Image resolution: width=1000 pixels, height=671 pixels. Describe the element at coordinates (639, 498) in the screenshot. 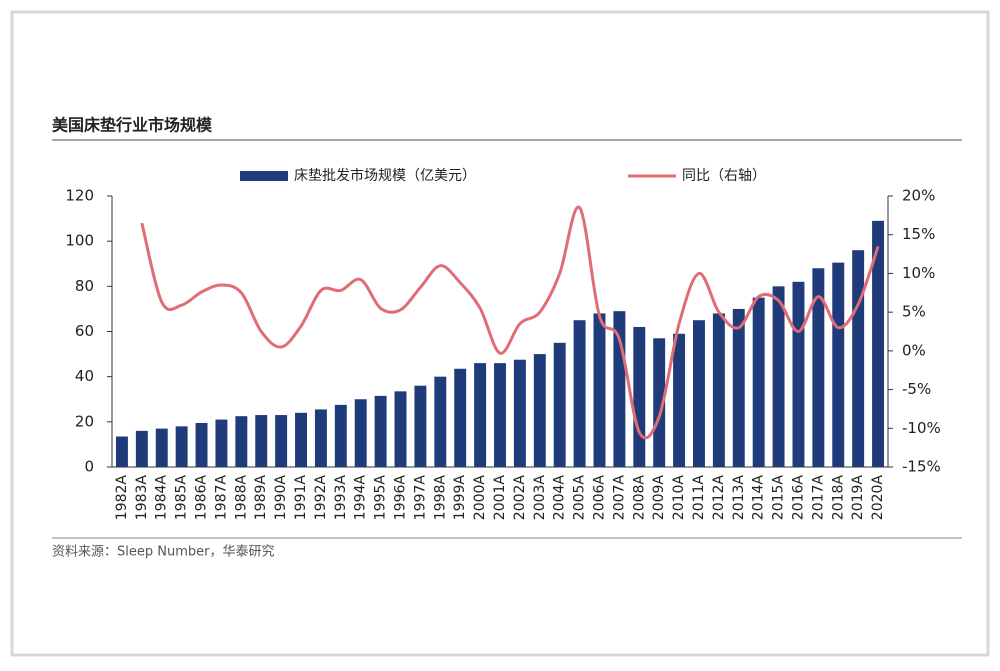

I see `x-tick-label: 2008A` at that location.